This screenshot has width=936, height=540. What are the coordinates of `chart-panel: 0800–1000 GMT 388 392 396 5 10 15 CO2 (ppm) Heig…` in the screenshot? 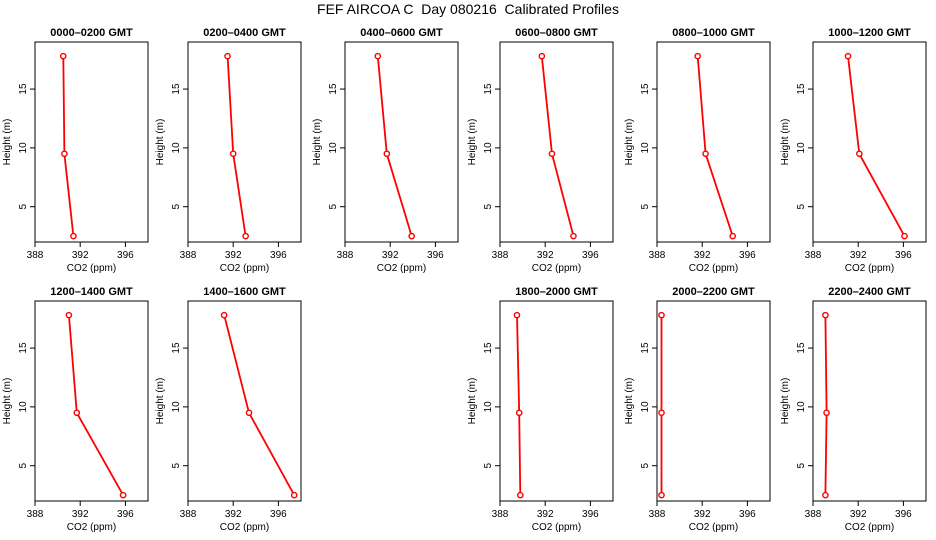 It's located at (697, 150).